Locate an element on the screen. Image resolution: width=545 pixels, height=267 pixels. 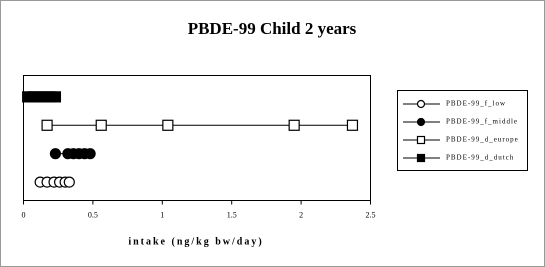
x-tick-label: 1 is located at coordinates (162, 214).